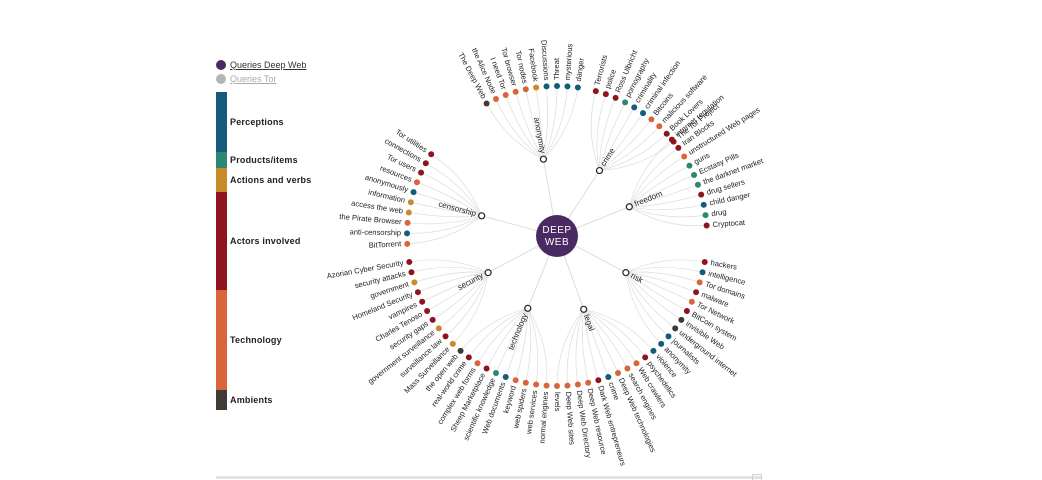  I want to click on leaf-label: levels, so click(557, 402).